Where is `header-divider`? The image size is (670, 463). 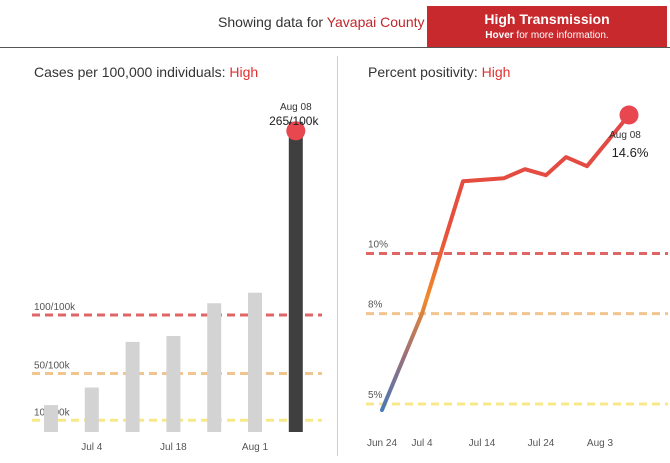 header-divider is located at coordinates (335, 47).